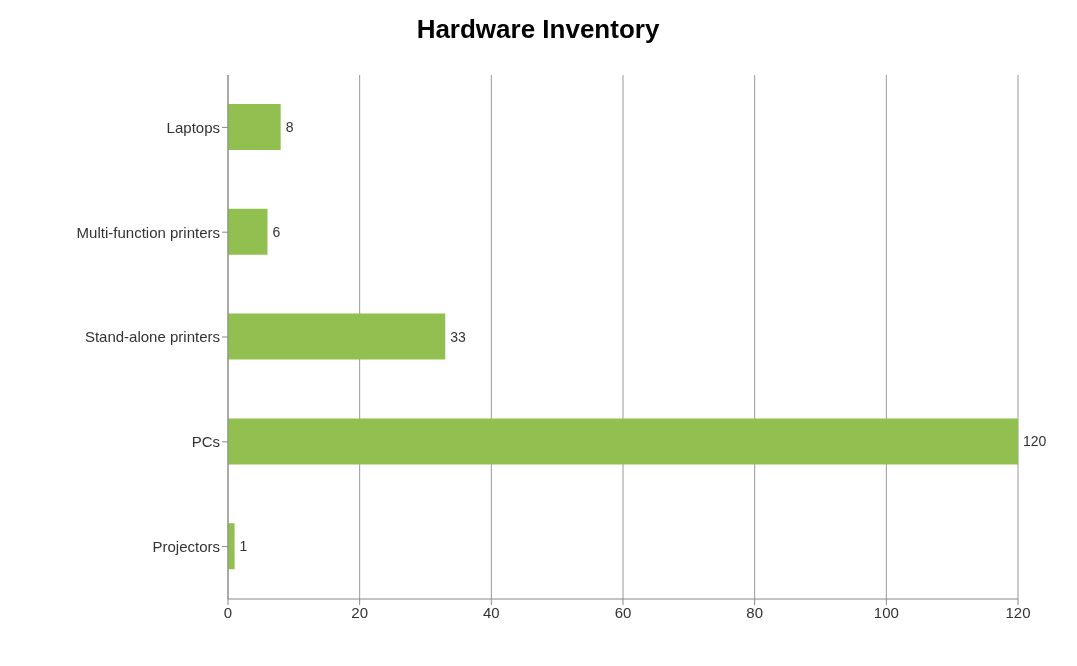  I want to click on x-tick-label: 60, so click(623, 612).